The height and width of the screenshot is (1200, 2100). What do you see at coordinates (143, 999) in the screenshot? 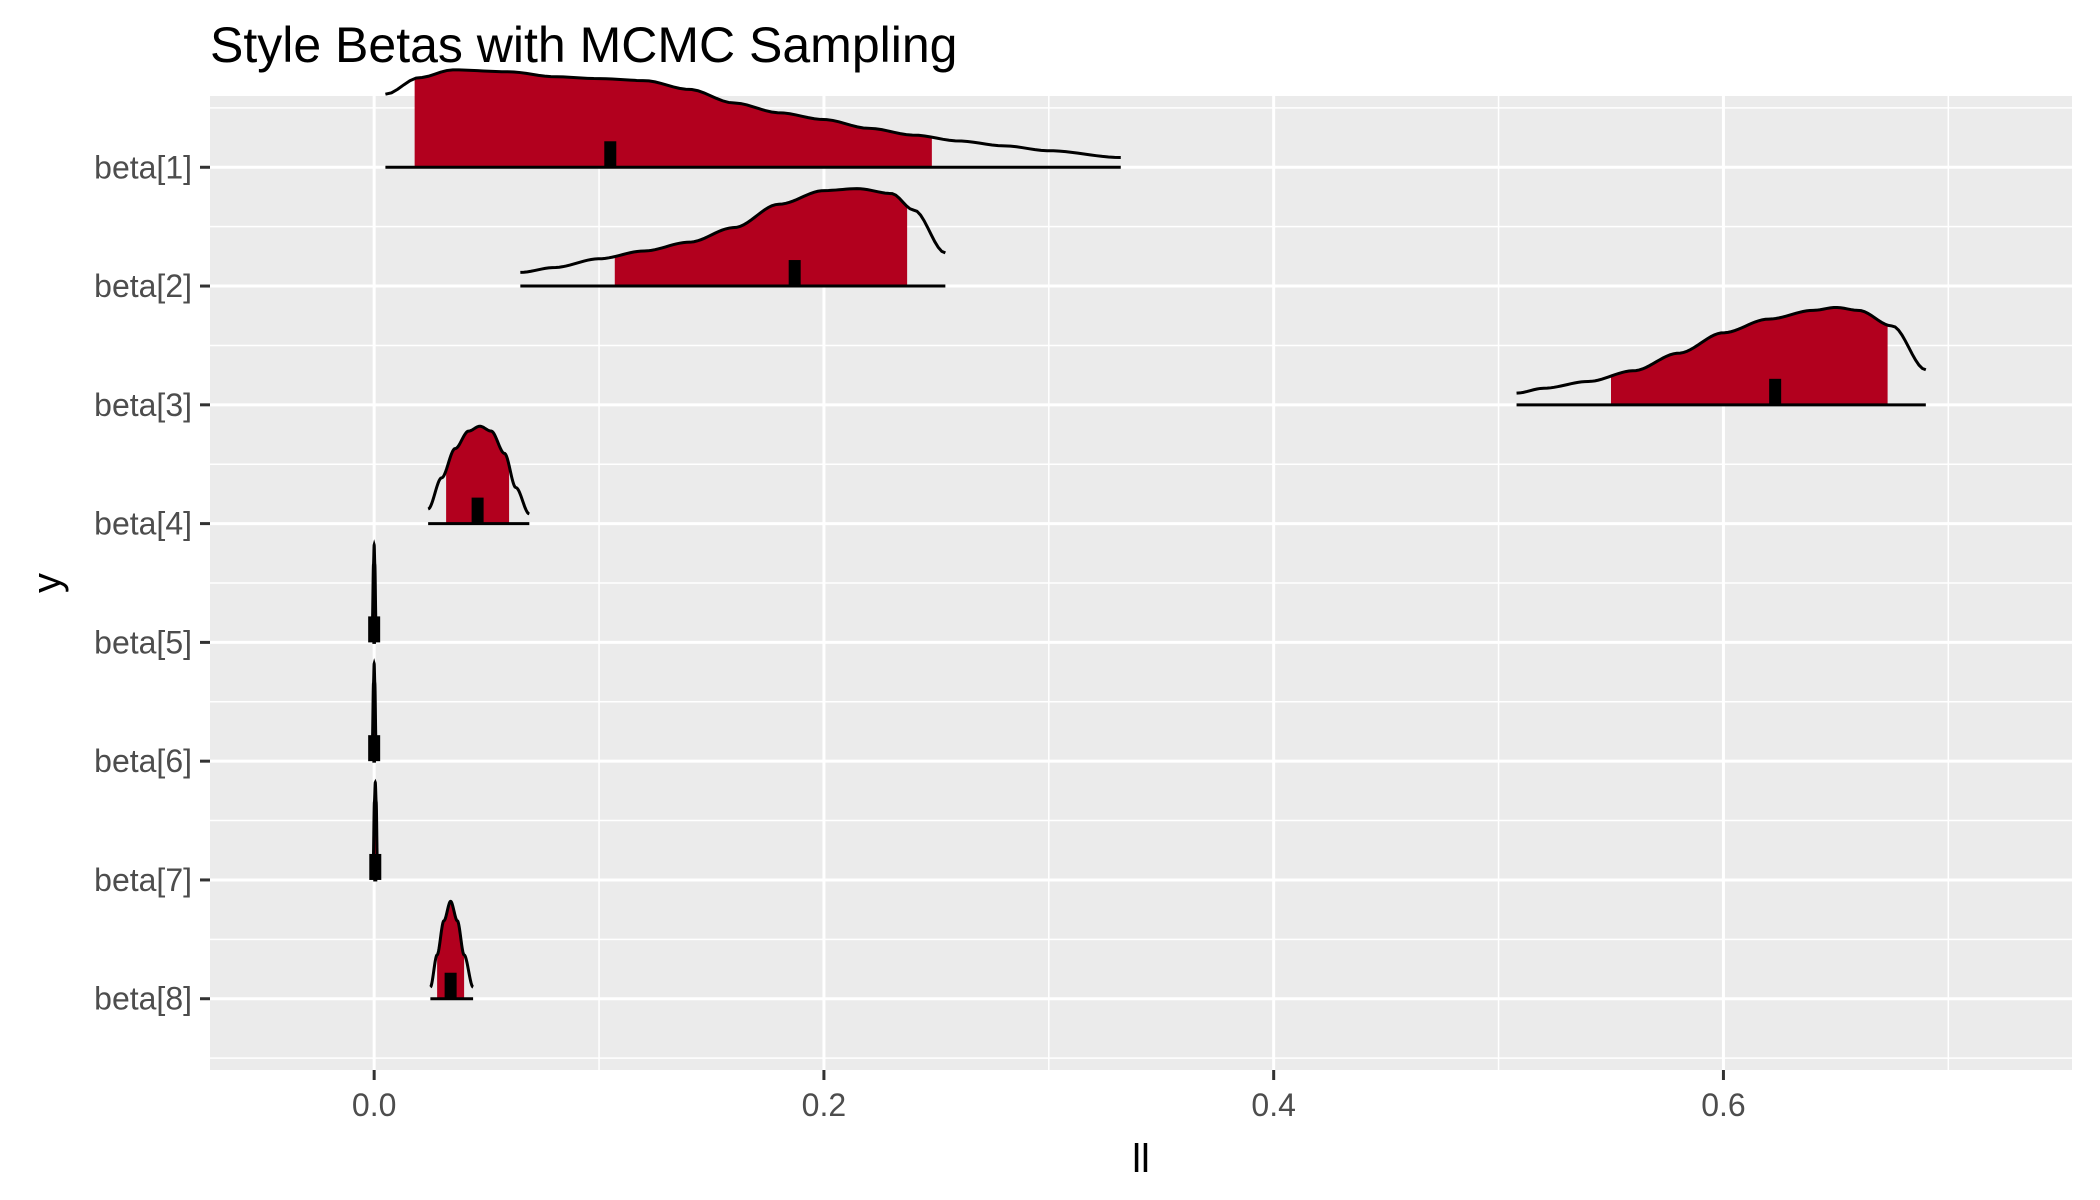
I see `y-tick-label: beta[8]` at bounding box center [143, 999].